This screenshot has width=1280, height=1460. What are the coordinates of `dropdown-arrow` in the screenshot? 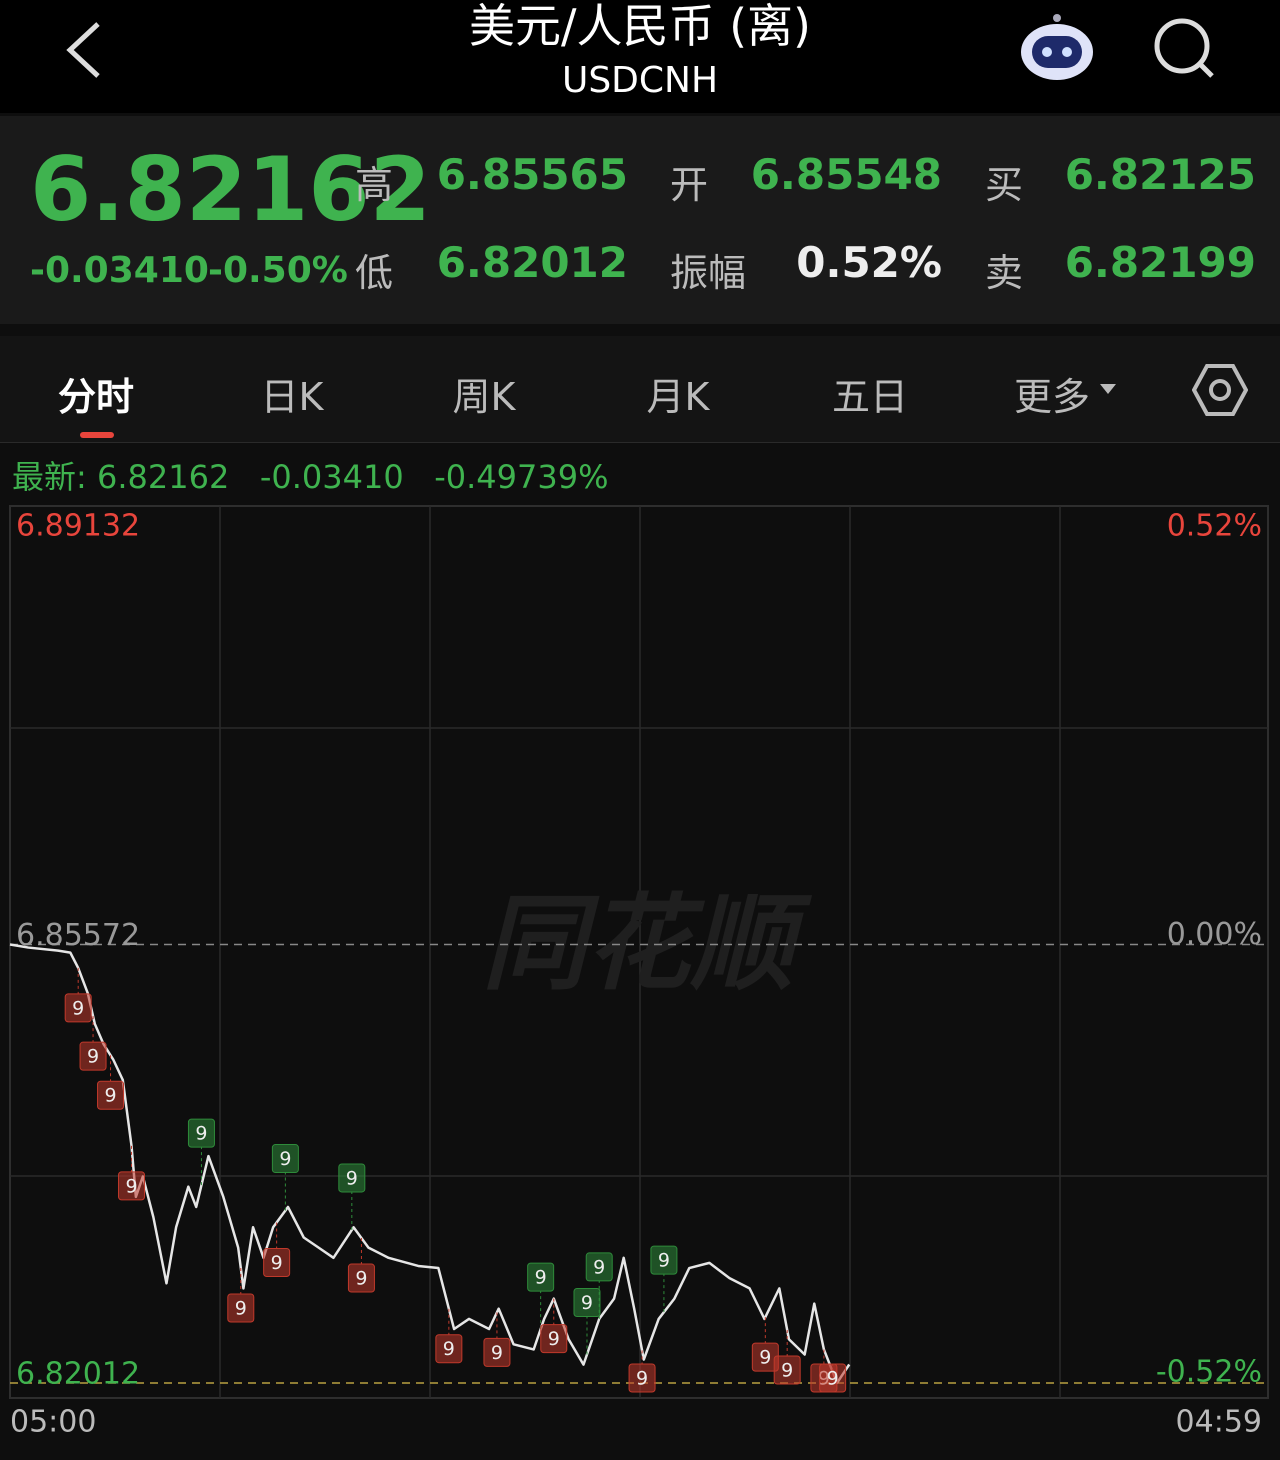 It's located at (1108, 389).